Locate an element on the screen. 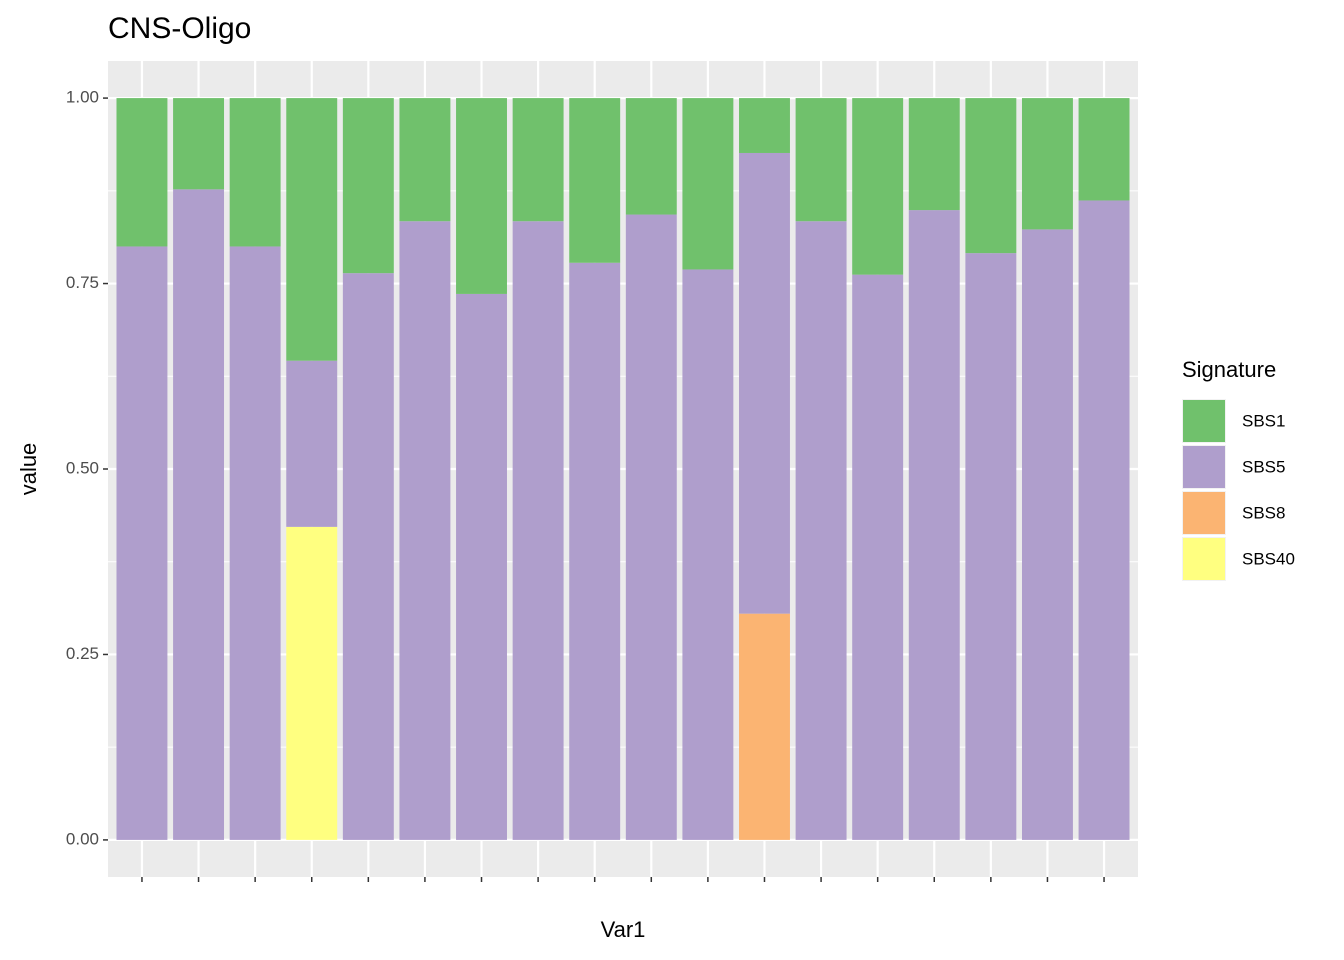 This screenshot has height=960, width=1344. legend-label: SBS1 is located at coordinates (1263, 420).